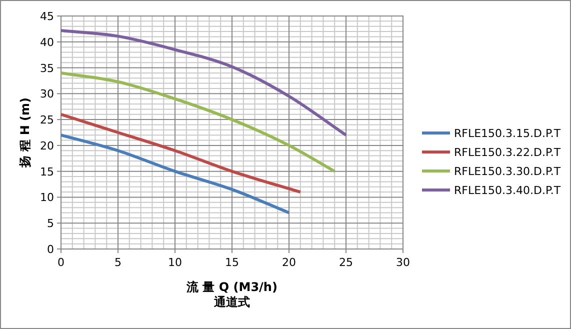 Image resolution: width=571 pixels, height=329 pixels. I want to click on y-tick-label: 25, so click(47, 120).